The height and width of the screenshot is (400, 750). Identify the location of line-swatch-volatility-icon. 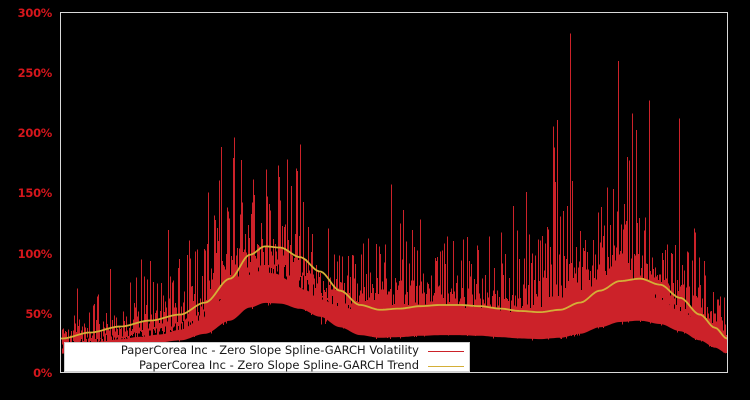
(446, 351).